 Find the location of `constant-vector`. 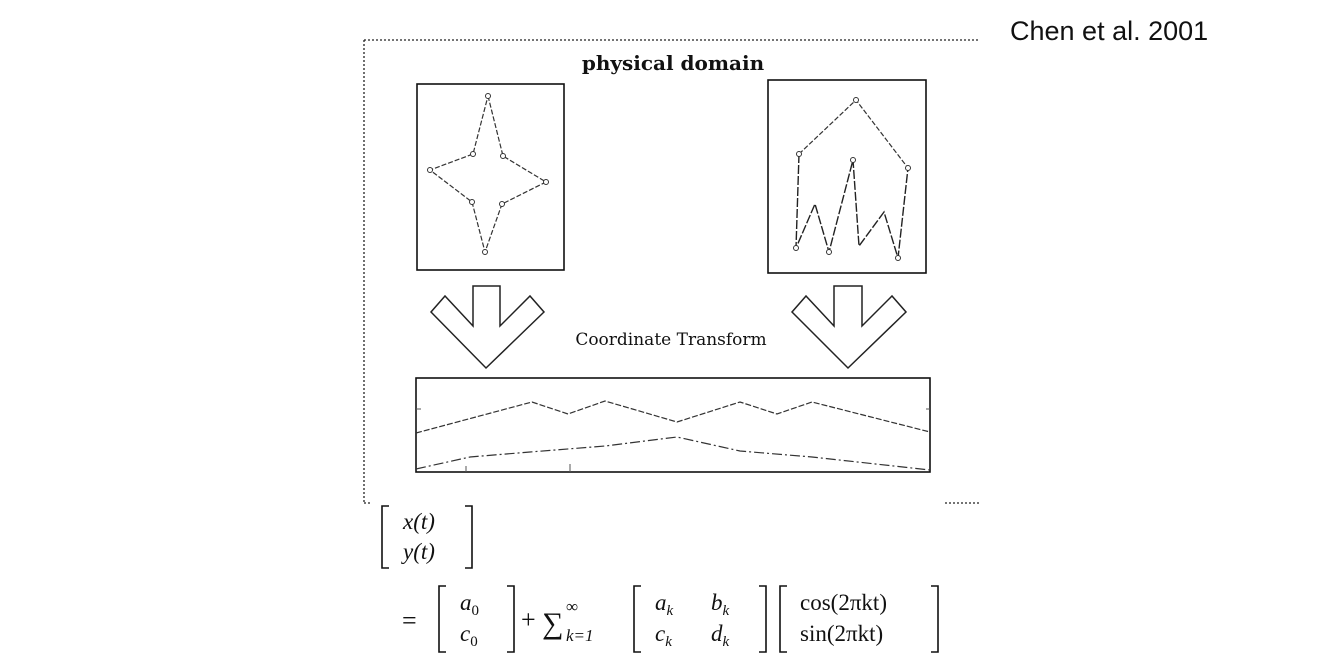

constant-vector is located at coordinates (476, 619).